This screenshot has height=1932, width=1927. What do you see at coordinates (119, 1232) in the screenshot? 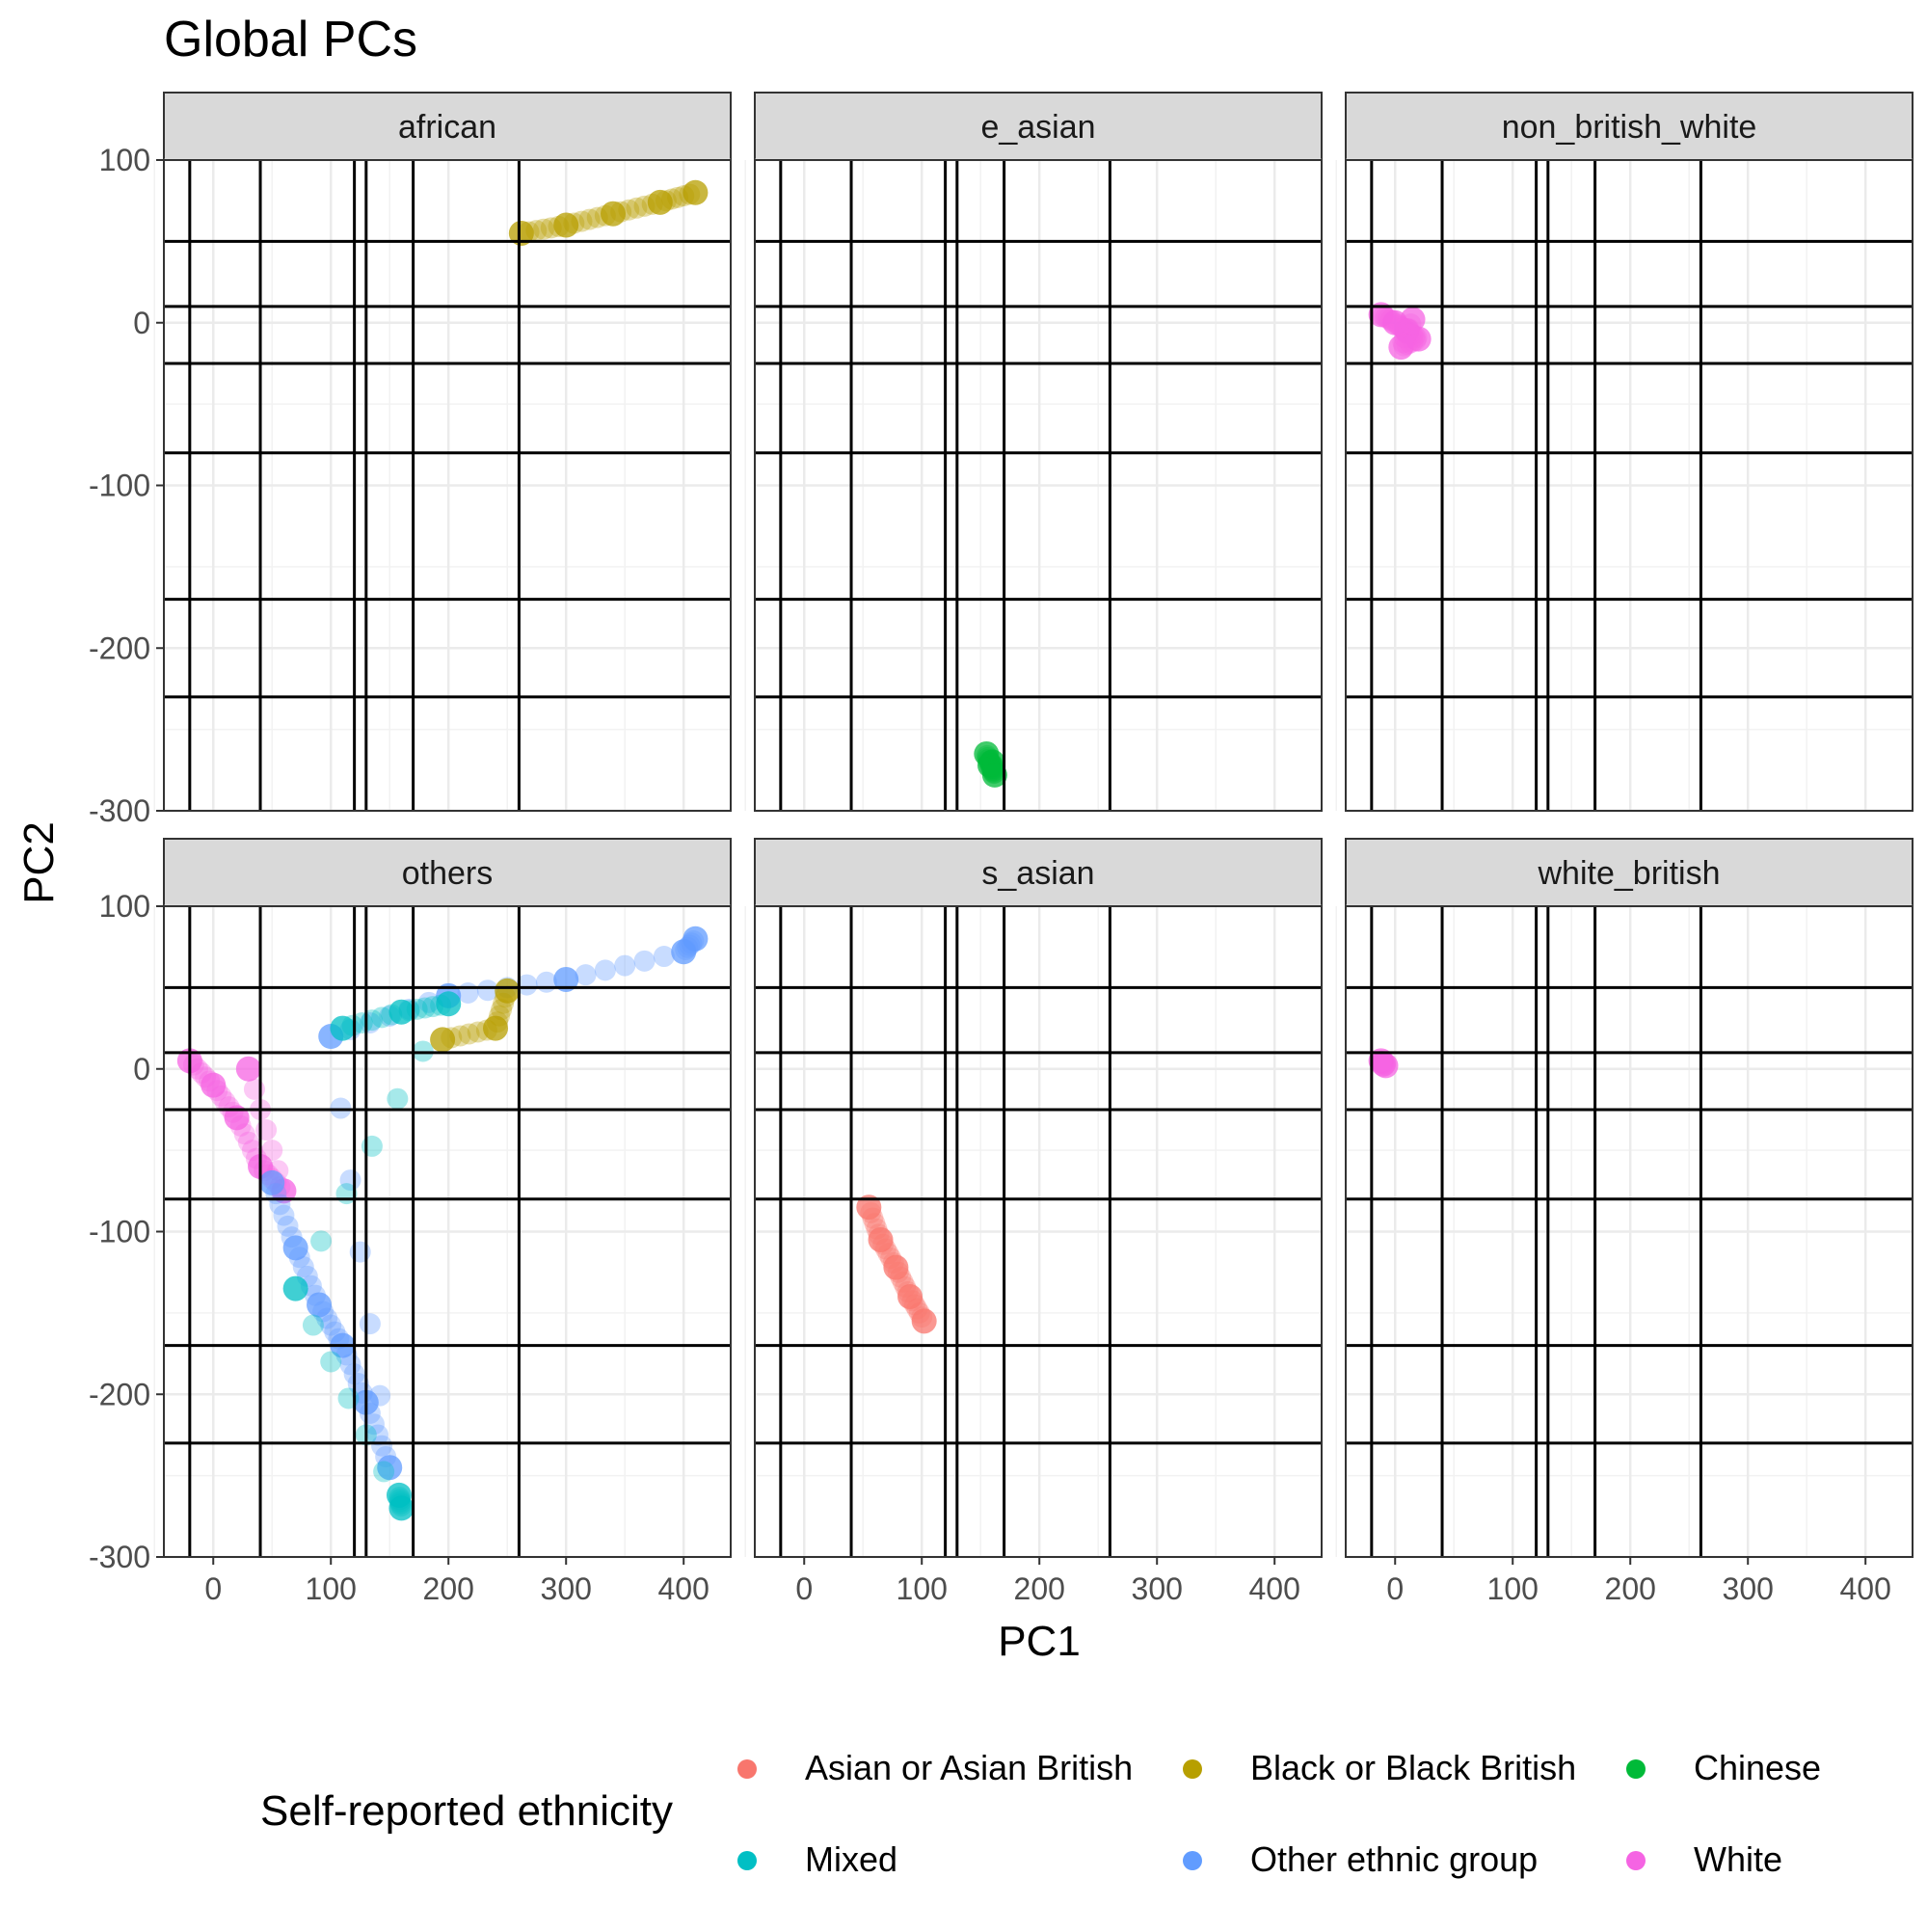
I see `y-tick-label: -100` at bounding box center [119, 1232].